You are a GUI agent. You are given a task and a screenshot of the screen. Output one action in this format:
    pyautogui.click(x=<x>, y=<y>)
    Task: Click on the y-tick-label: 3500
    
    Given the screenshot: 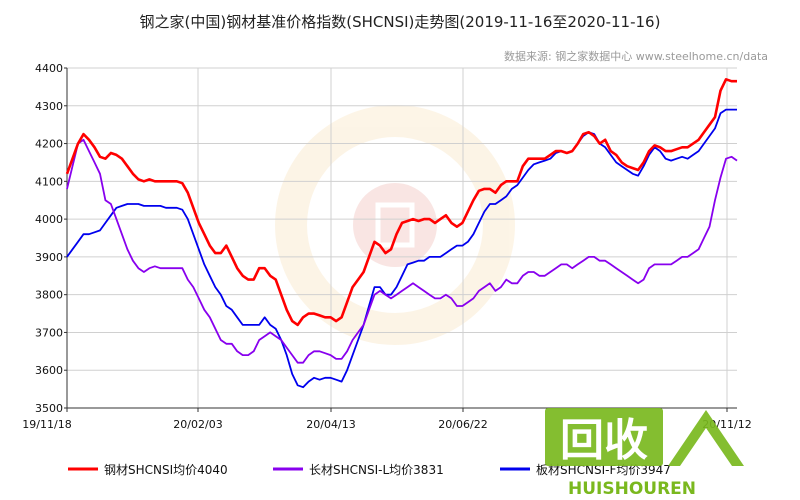 What is the action you would take?
    pyautogui.click(x=49, y=408)
    